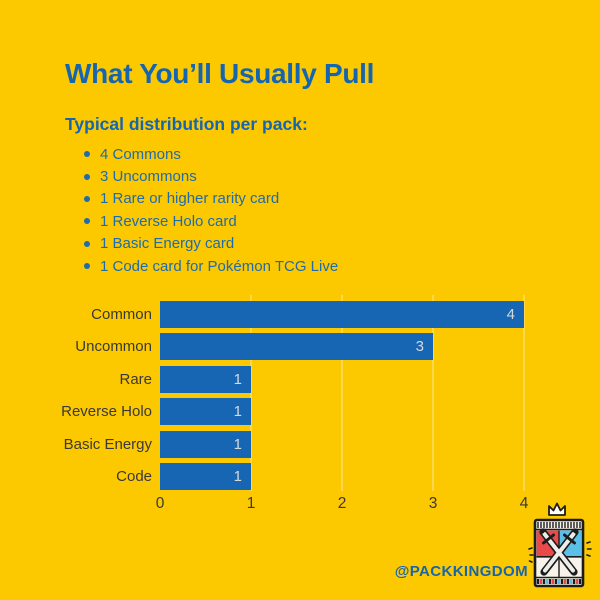  What do you see at coordinates (107, 444) in the screenshot?
I see `category-label: Basic Energy` at bounding box center [107, 444].